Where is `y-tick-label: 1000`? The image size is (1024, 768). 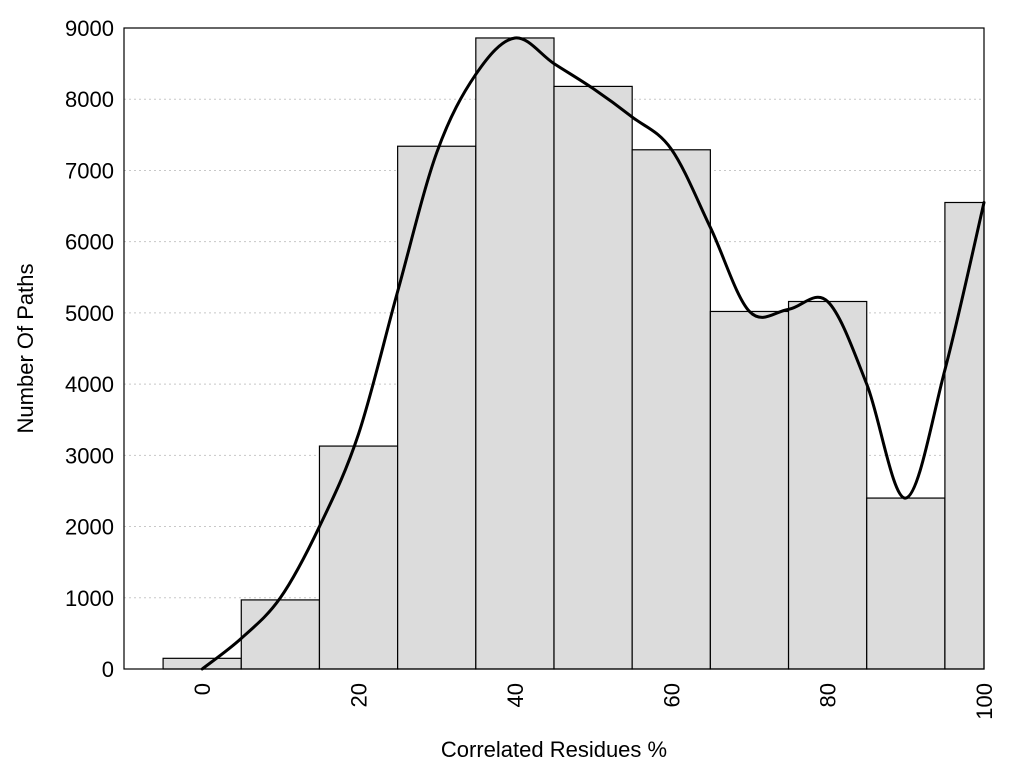 y-tick-label: 1000 is located at coordinates (89, 598).